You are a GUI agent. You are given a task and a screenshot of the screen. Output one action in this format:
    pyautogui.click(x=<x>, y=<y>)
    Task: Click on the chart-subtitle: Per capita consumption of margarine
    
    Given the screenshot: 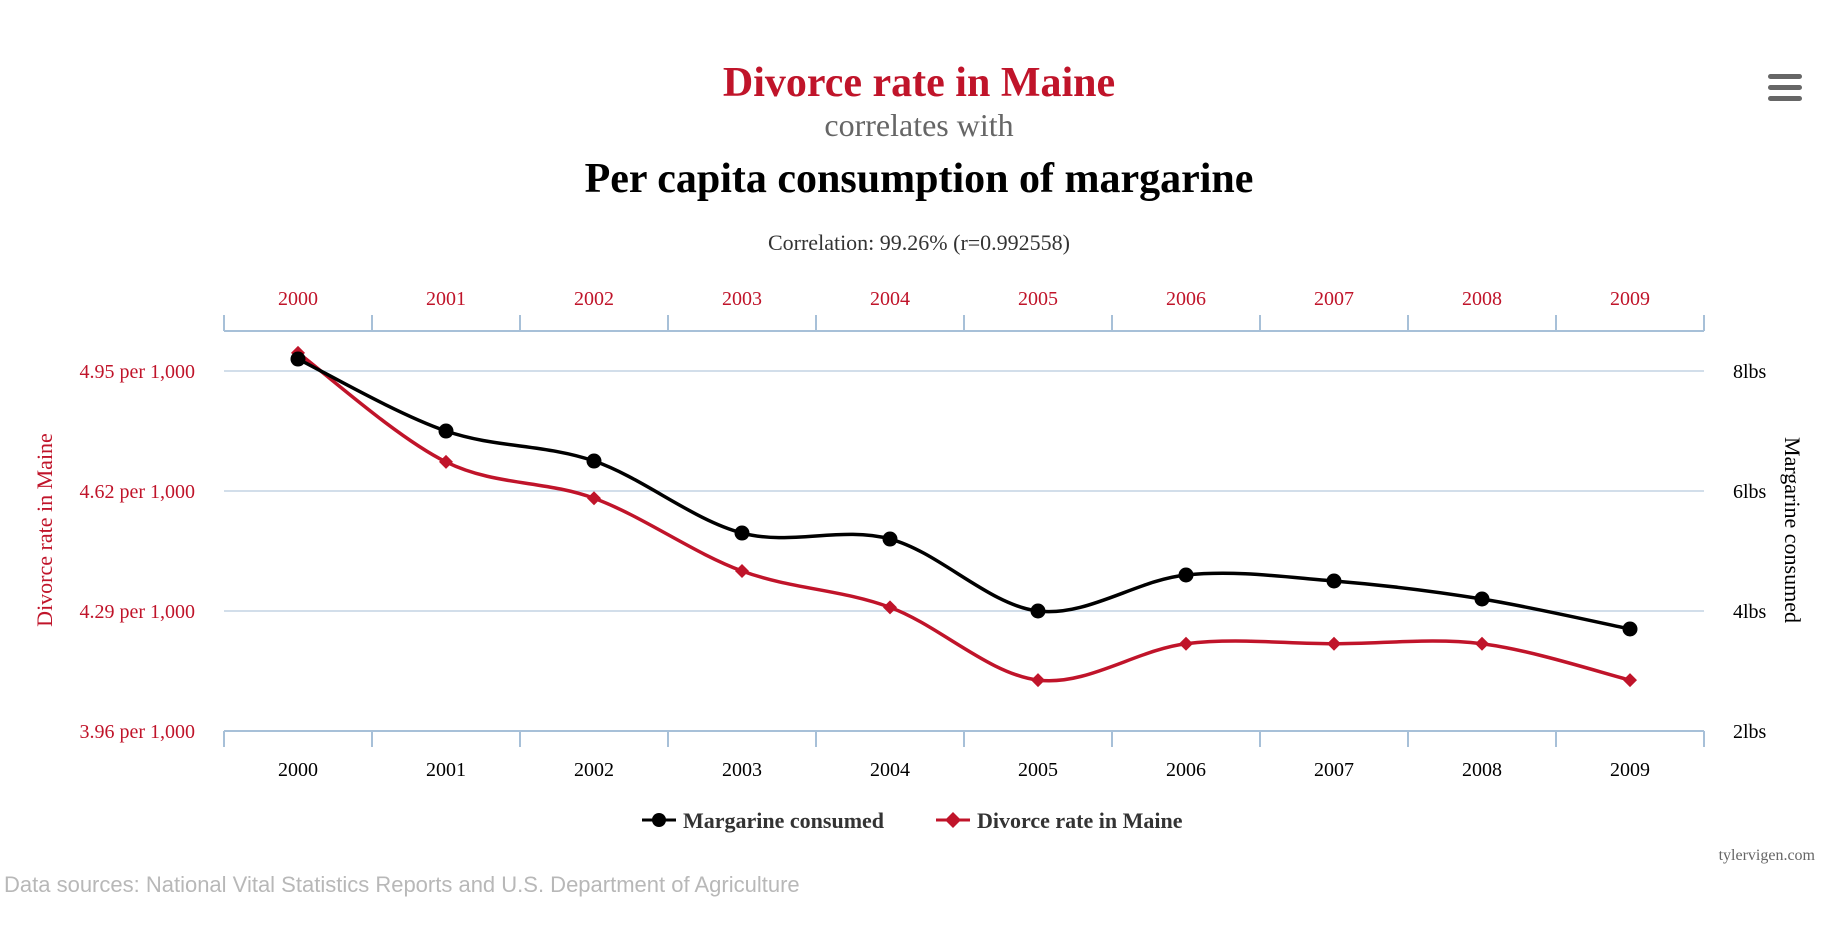 What is the action you would take?
    pyautogui.click(x=919, y=179)
    